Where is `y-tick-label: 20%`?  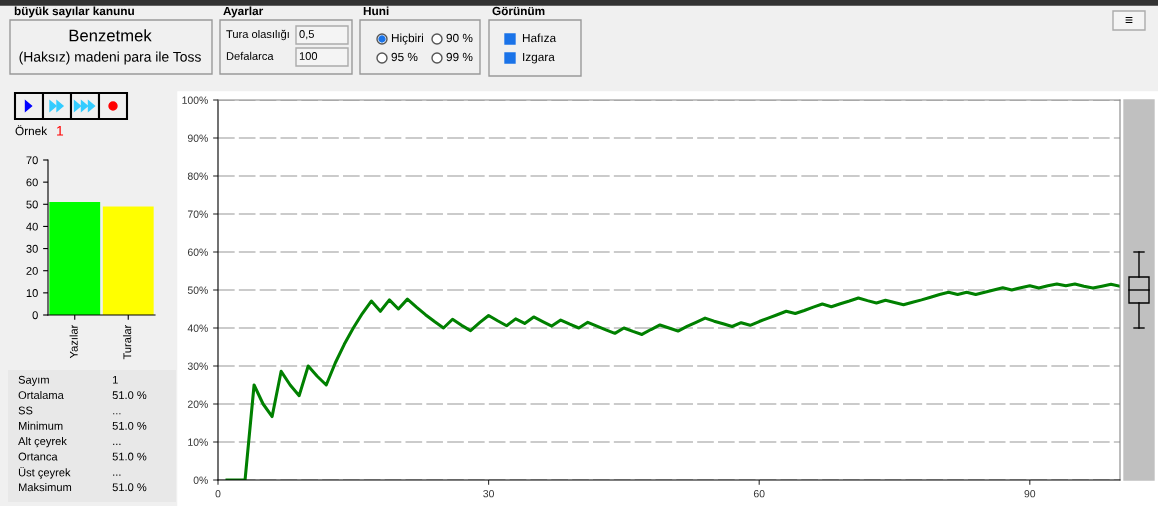 y-tick-label: 20% is located at coordinates (197, 404).